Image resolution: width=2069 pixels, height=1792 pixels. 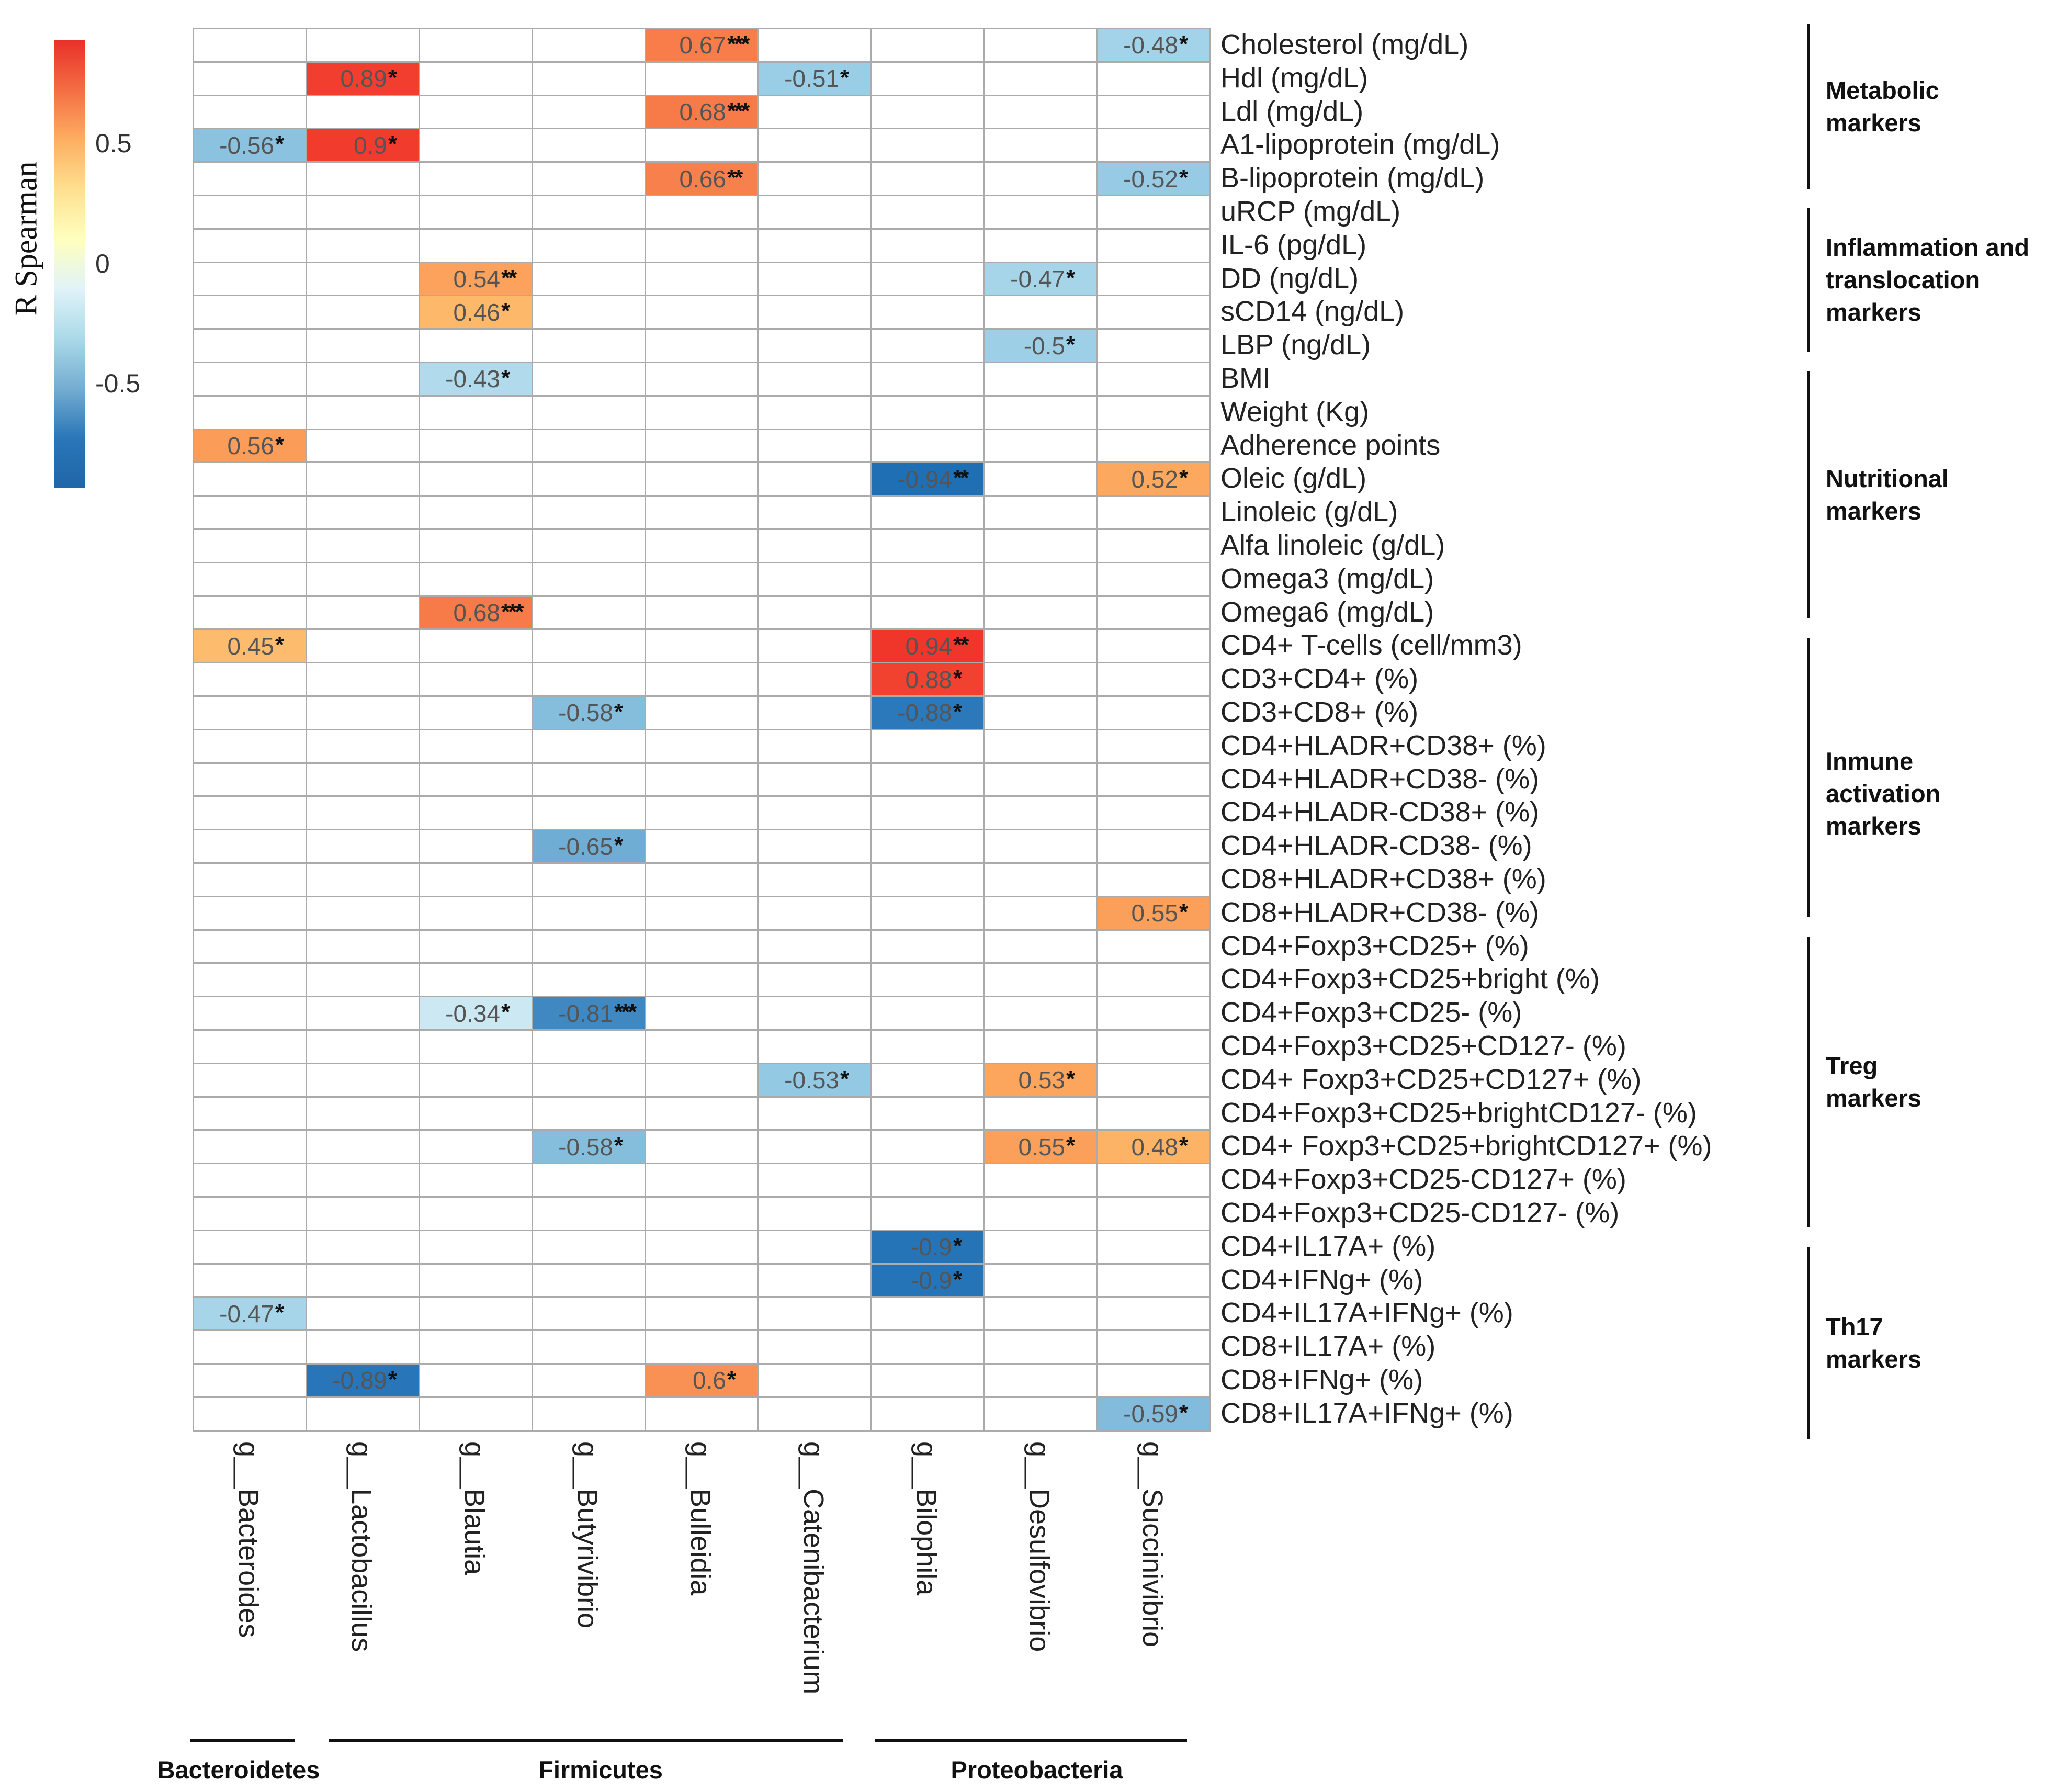 What do you see at coordinates (1153, 1414) in the screenshot?
I see `heatmap-cell: -0.59 *` at bounding box center [1153, 1414].